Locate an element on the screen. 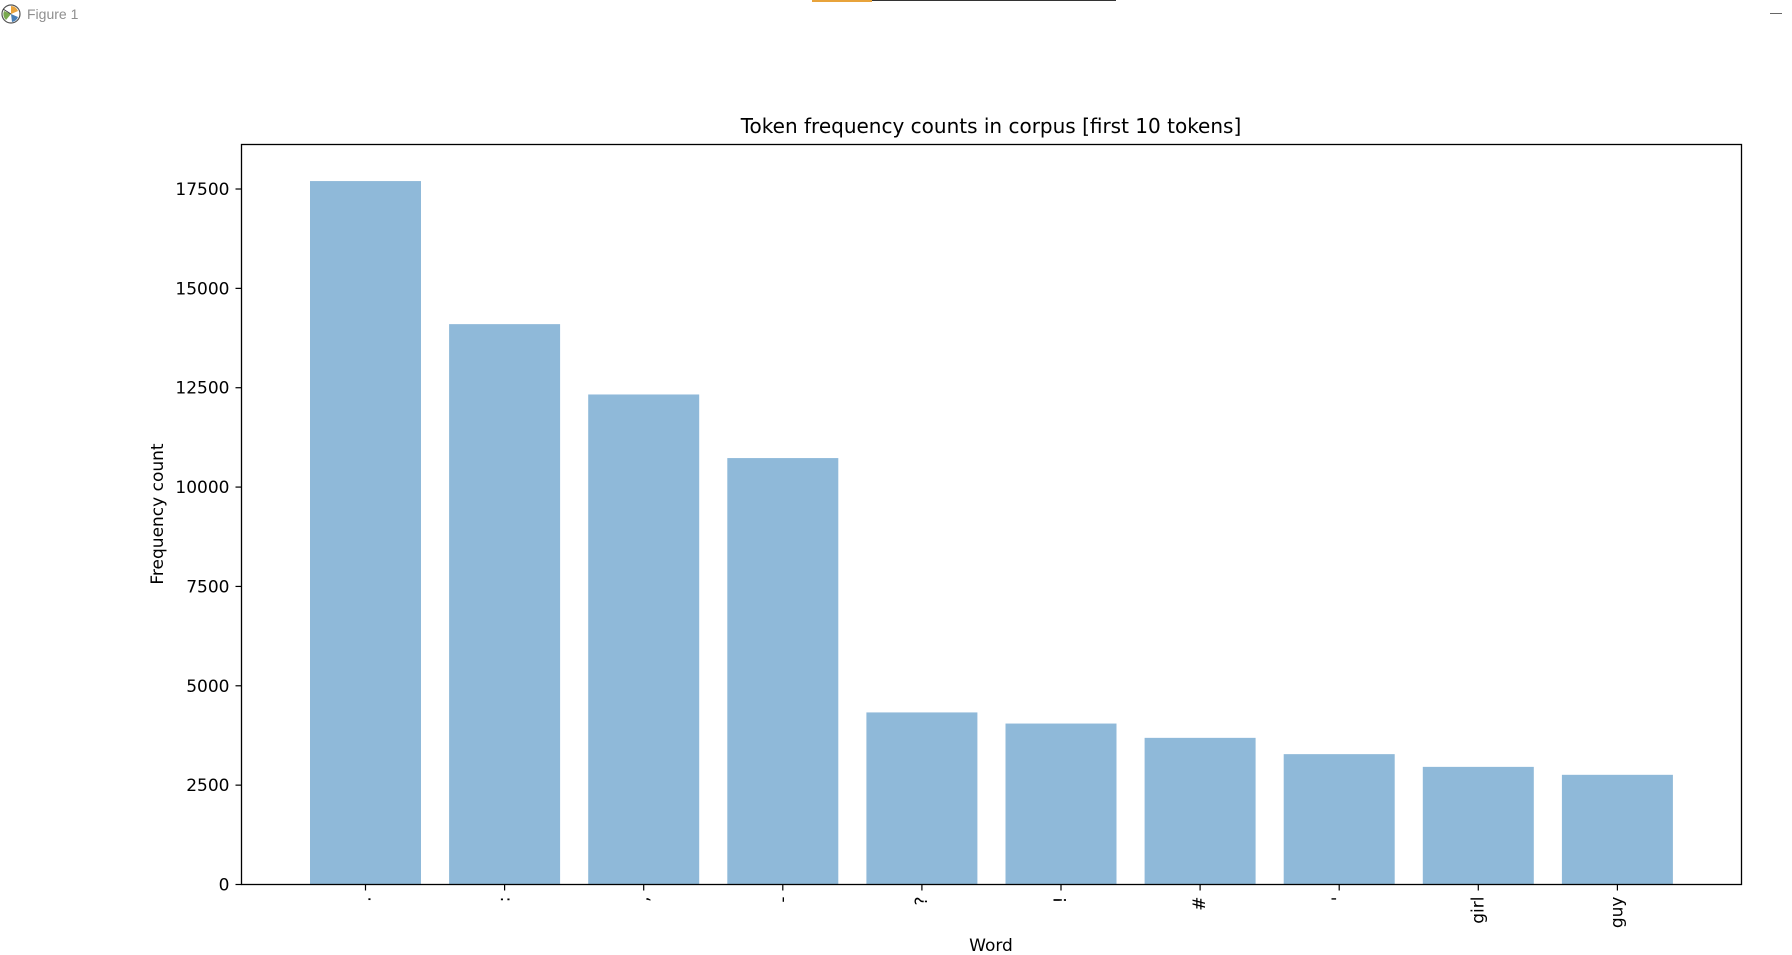  y-tick-label: 17500 is located at coordinates (202, 190).